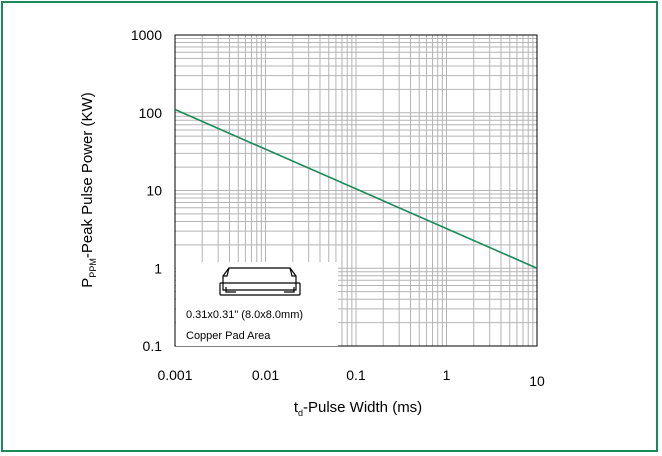 This screenshot has height=456, width=662. Describe the element at coordinates (356, 375) in the screenshot. I see `x-tick-label: 0.1` at that location.